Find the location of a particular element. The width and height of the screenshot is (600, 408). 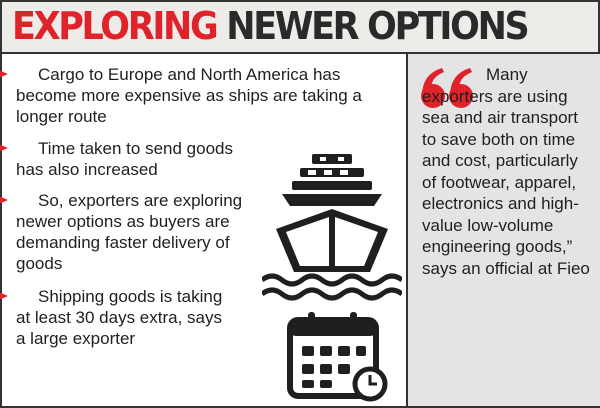

header: EXPLORING NEWER OPTIONS is located at coordinates (300, 28).